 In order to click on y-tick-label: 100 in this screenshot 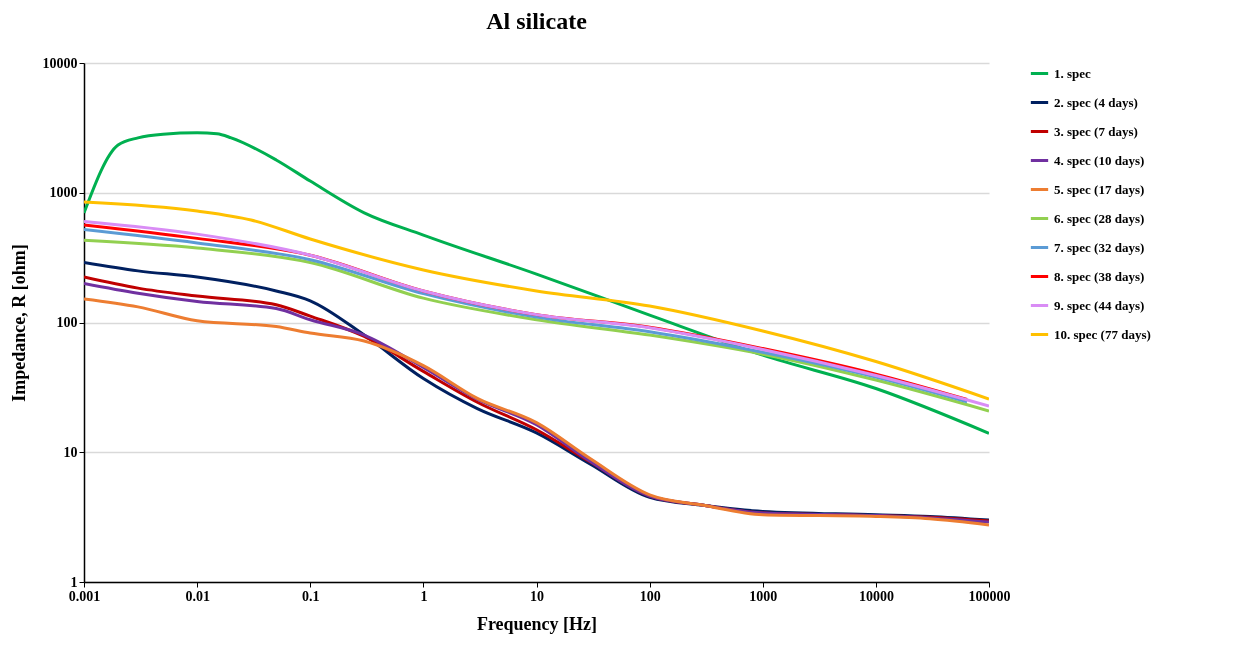, I will do `click(67, 322)`.